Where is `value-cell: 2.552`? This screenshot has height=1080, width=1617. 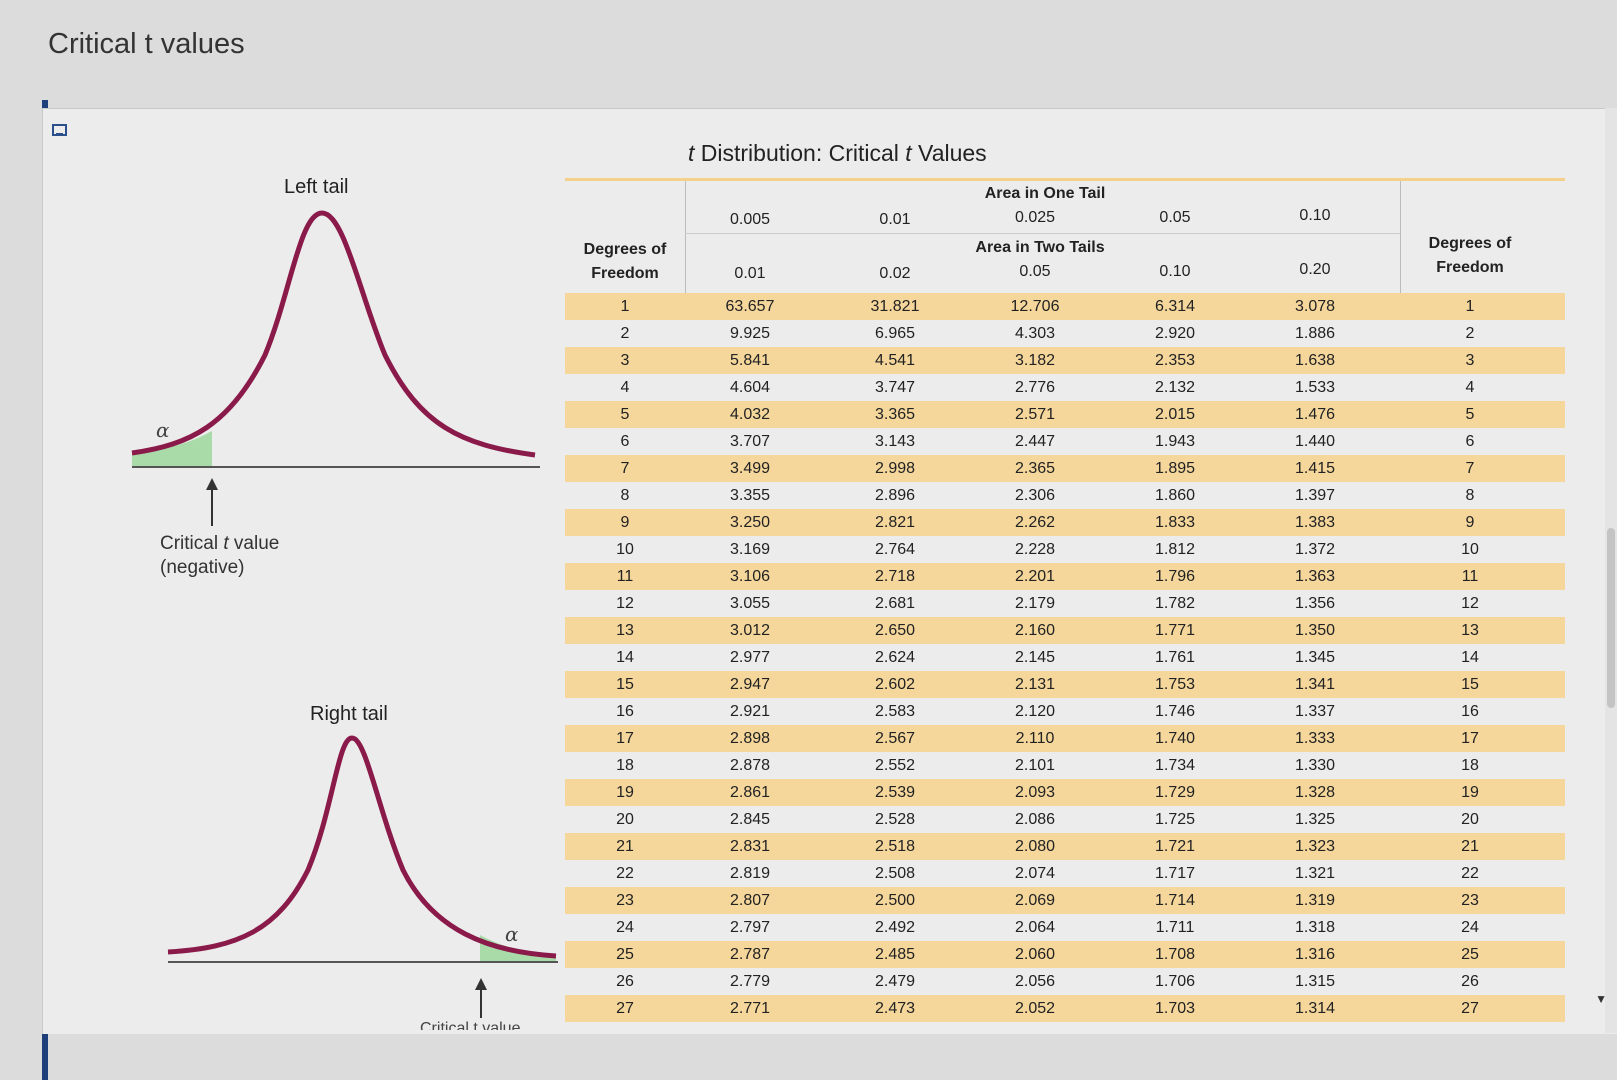 value-cell: 2.552 is located at coordinates (895, 765).